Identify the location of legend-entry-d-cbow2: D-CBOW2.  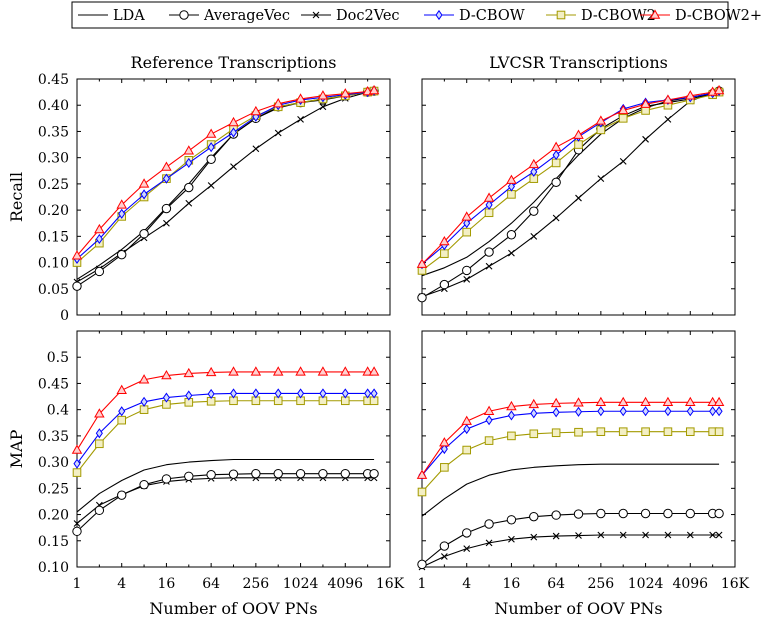
(601, 16).